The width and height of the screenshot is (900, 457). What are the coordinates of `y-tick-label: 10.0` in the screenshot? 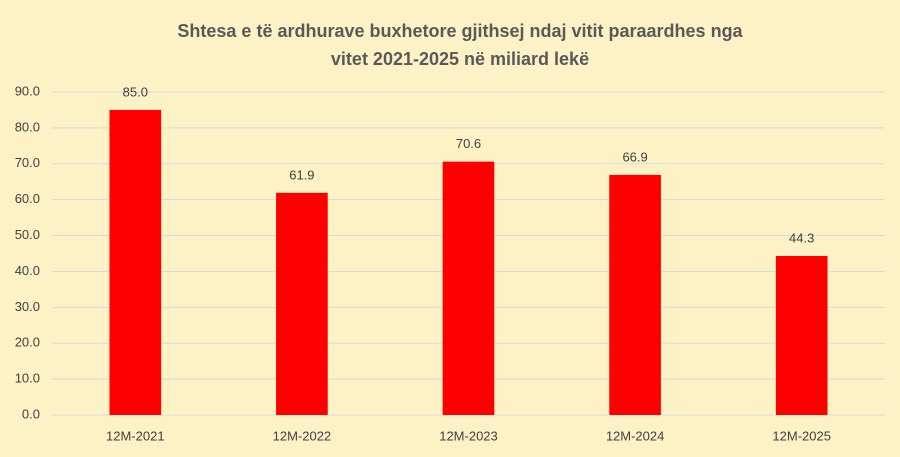 It's located at (27, 378).